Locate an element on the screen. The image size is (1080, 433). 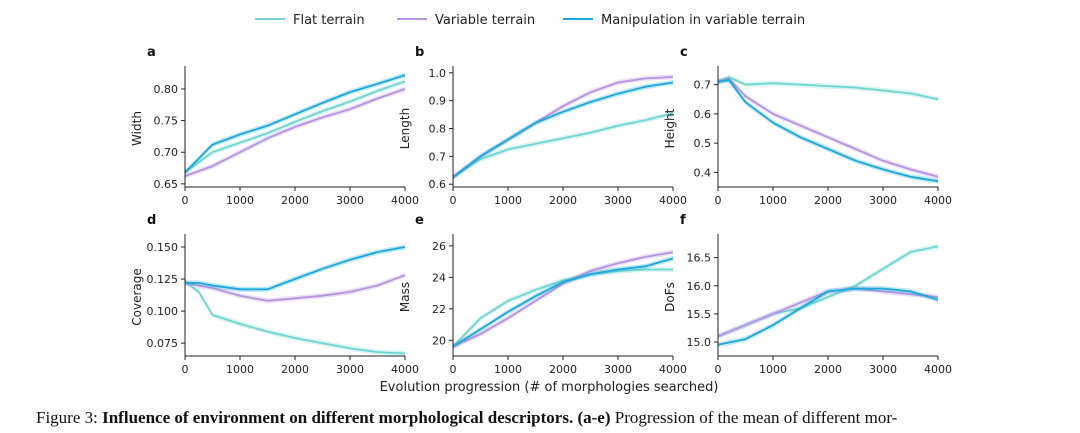
y-tick-label: 0.075 is located at coordinates (163, 343).